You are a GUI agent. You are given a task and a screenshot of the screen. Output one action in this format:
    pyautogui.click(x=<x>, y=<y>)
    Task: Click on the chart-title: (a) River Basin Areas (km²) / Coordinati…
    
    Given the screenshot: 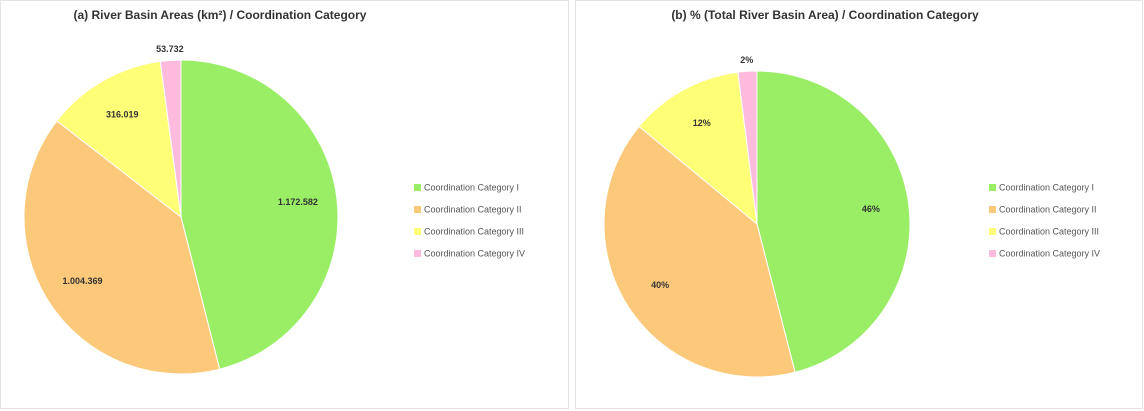 What is the action you would take?
    pyautogui.click(x=220, y=15)
    